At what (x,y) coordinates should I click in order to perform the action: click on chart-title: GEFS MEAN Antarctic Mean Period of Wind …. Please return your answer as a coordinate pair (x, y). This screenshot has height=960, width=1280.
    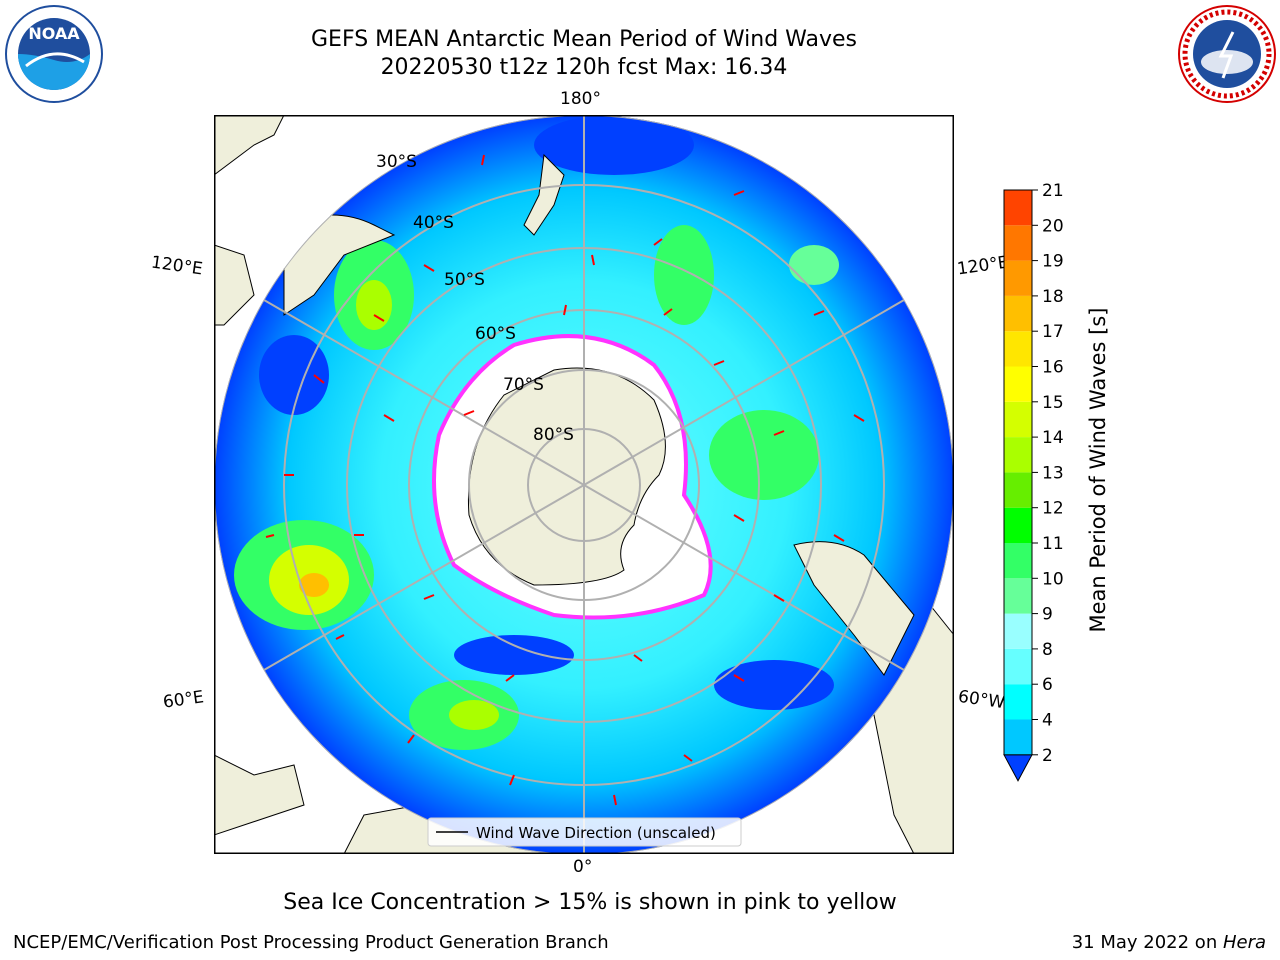
    Looking at the image, I should click on (584, 39).